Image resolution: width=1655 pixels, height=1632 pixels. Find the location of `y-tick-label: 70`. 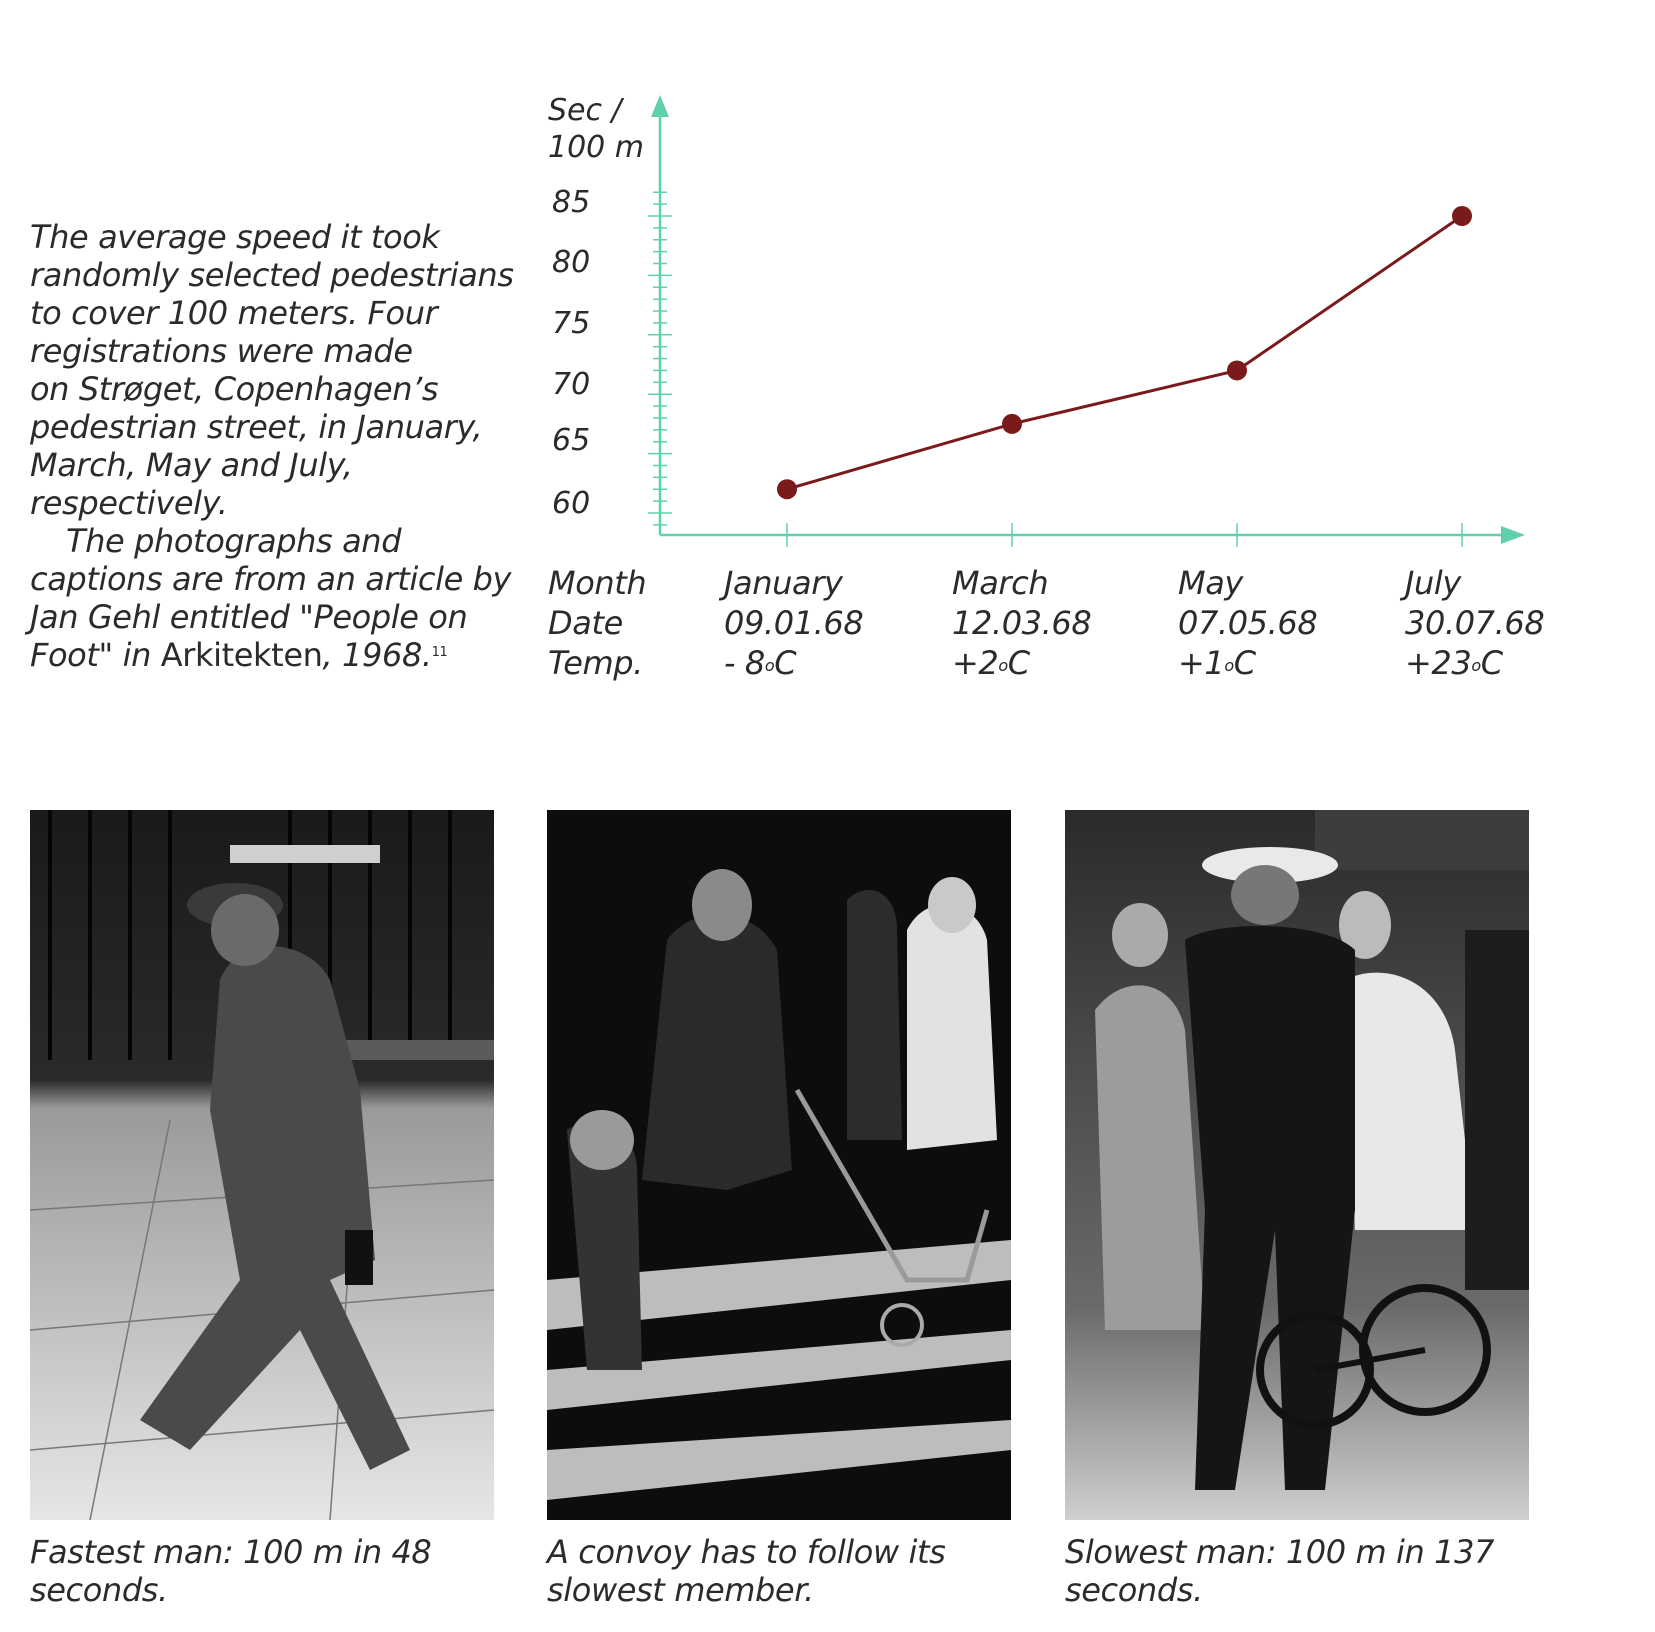

y-tick-label: 70 is located at coordinates (571, 384).